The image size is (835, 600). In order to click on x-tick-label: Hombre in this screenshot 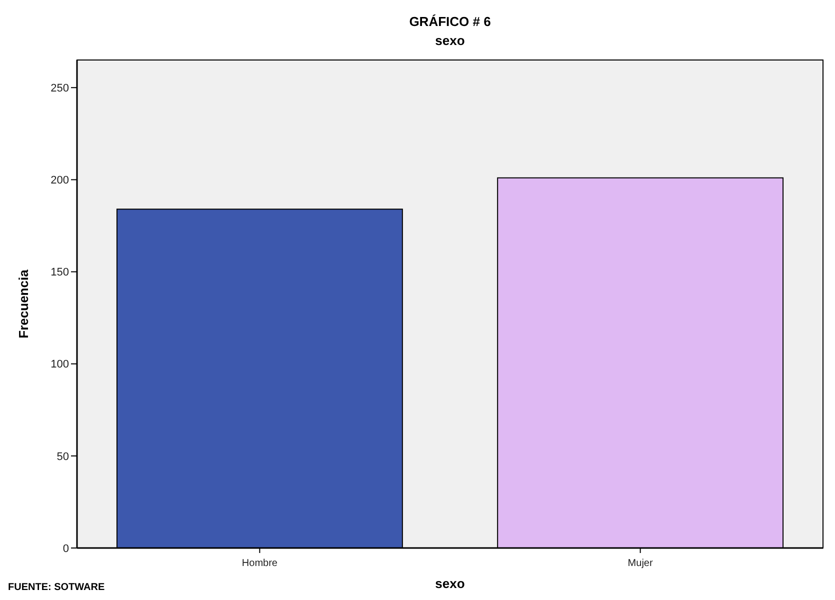, I will do `click(260, 563)`.